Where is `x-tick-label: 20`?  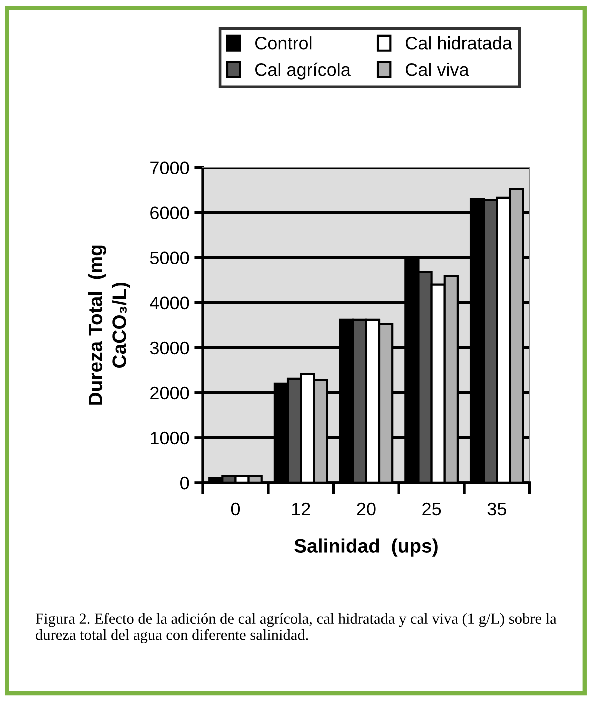 x-tick-label: 20 is located at coordinates (366, 509).